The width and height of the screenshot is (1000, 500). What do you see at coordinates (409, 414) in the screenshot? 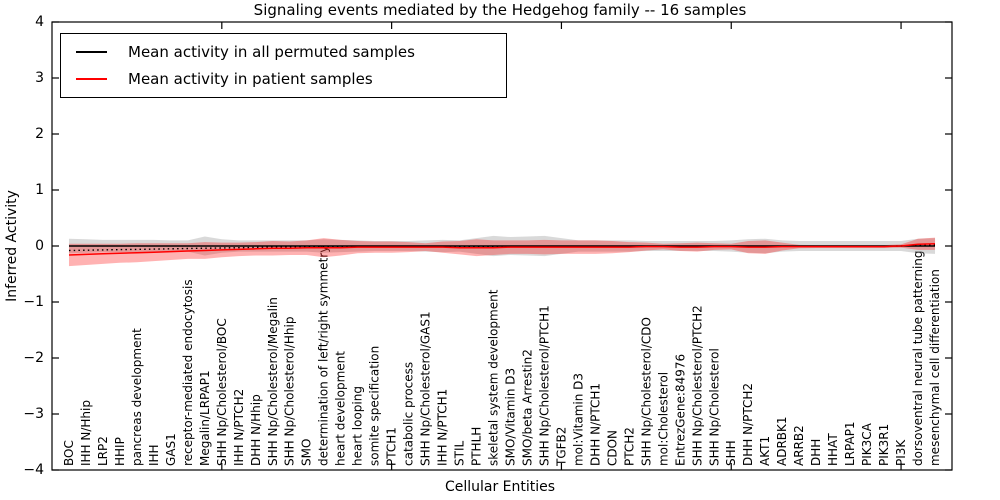
I see `x-category-label: catabolic process` at bounding box center [409, 414].